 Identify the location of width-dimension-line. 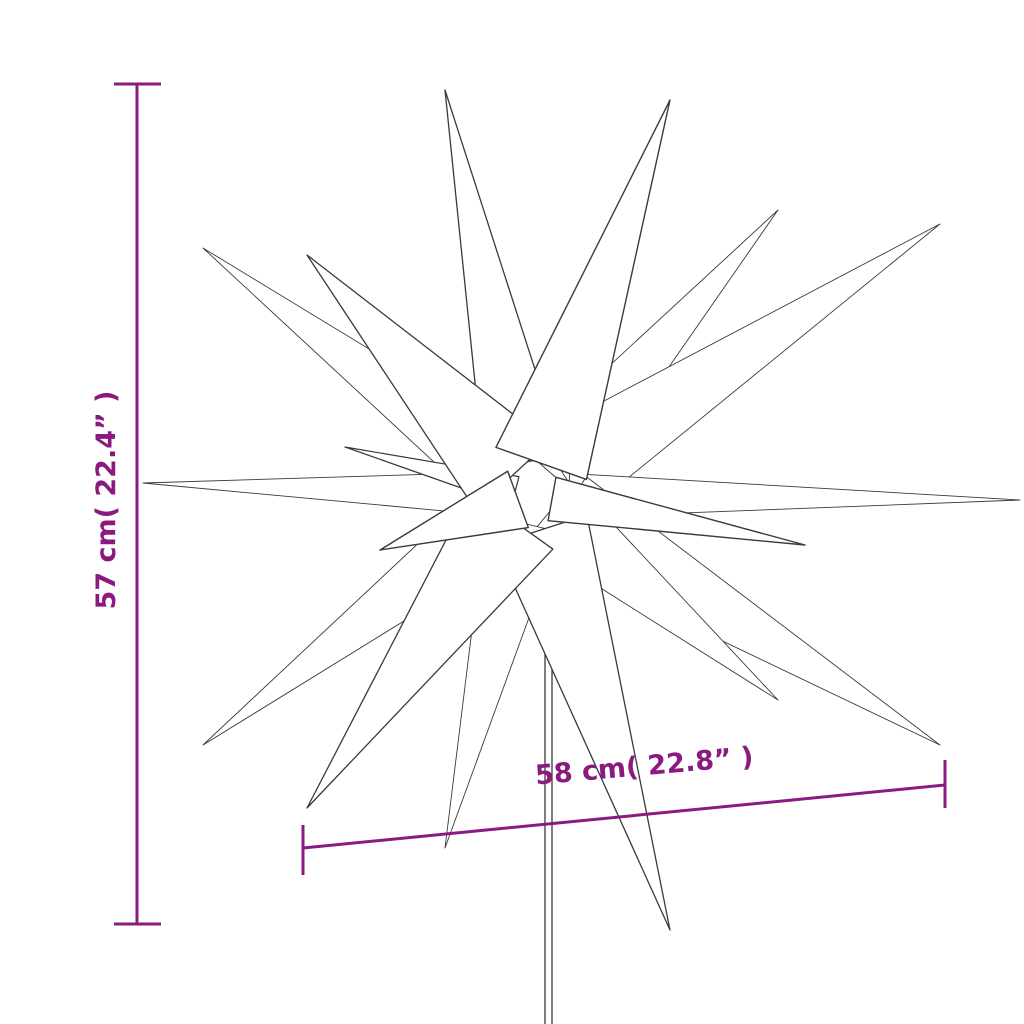
(624, 817).